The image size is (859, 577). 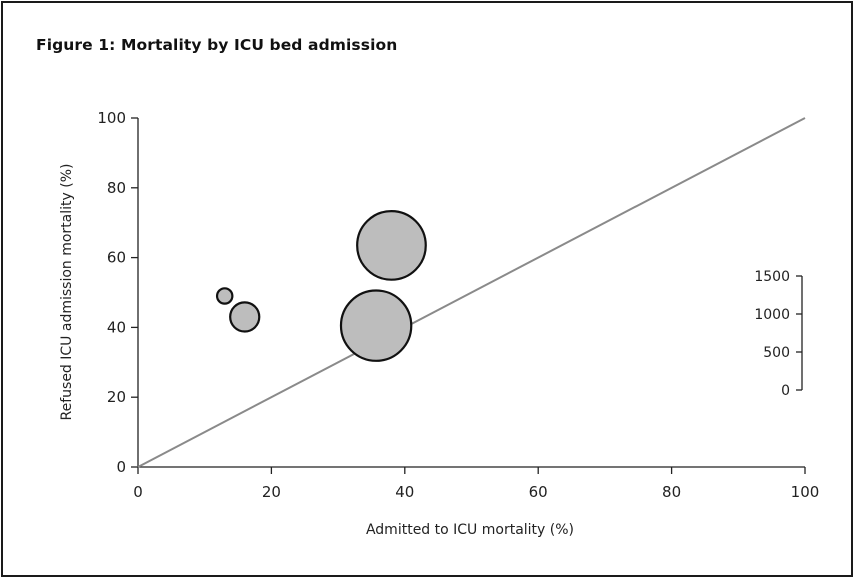 What do you see at coordinates (217, 45) in the screenshot?
I see `figure-title: Figure 1: Mortality by ICU bed admission` at bounding box center [217, 45].